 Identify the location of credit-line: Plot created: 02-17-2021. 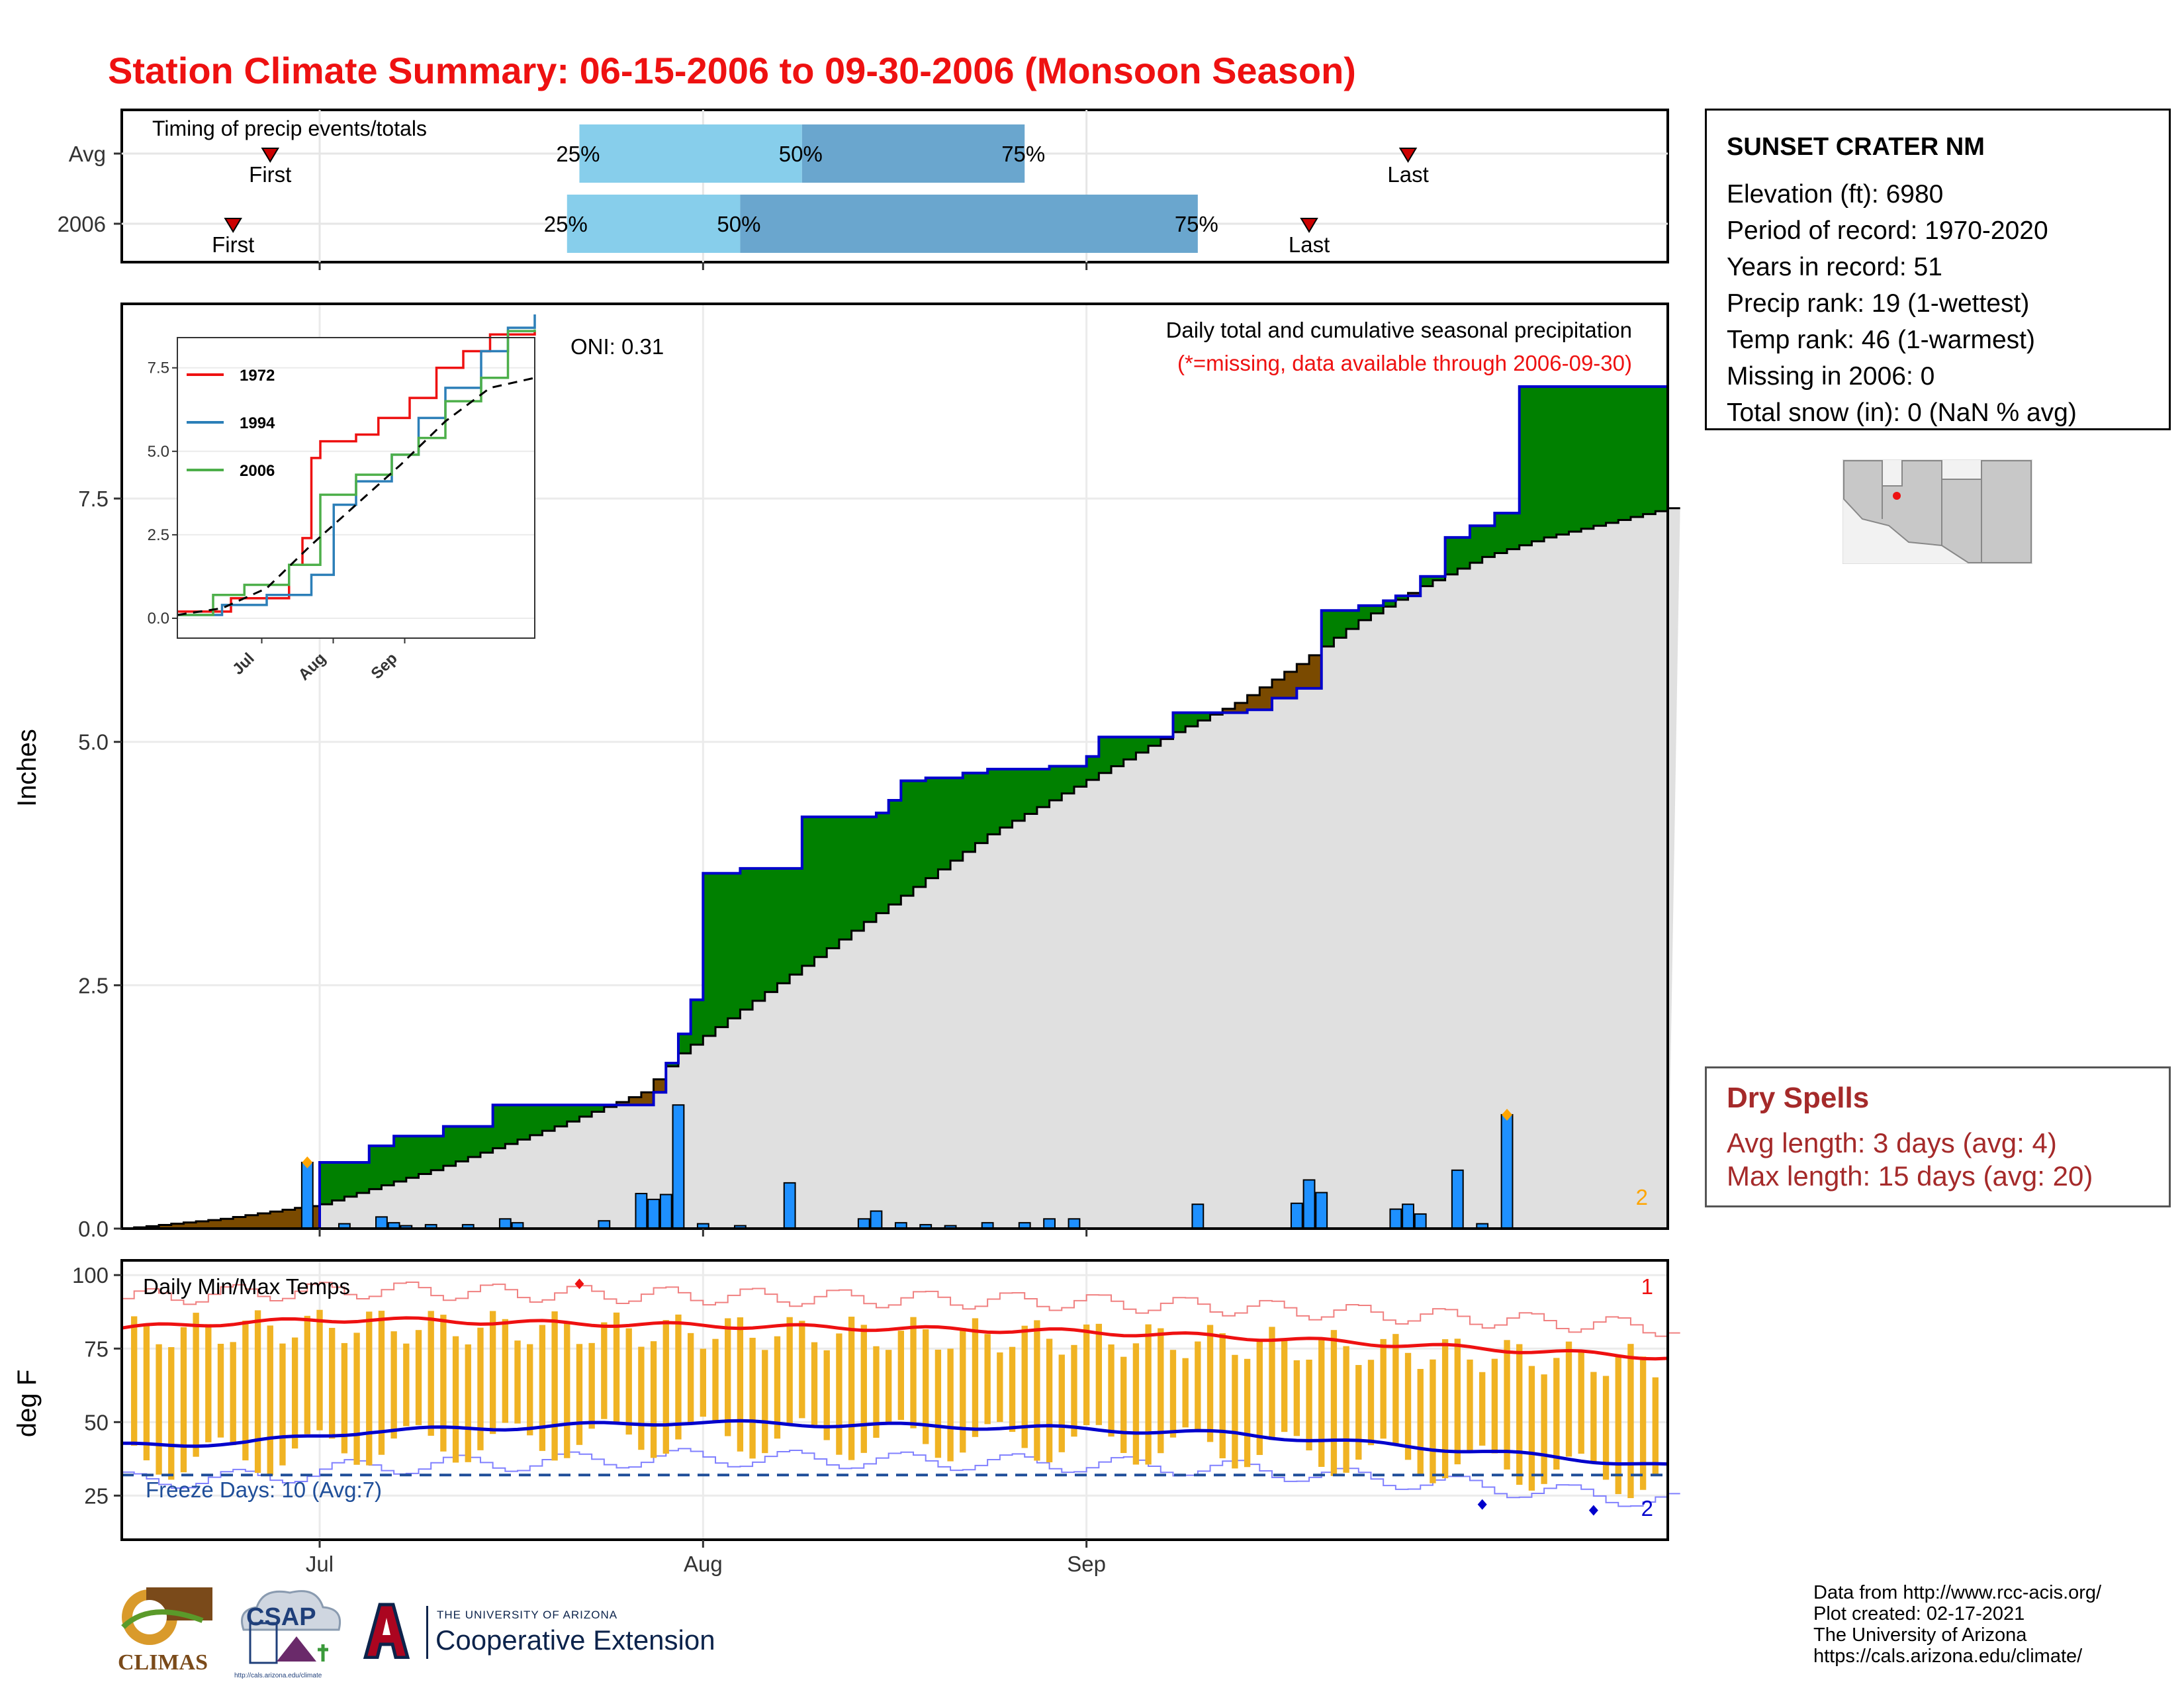
(1919, 1614).